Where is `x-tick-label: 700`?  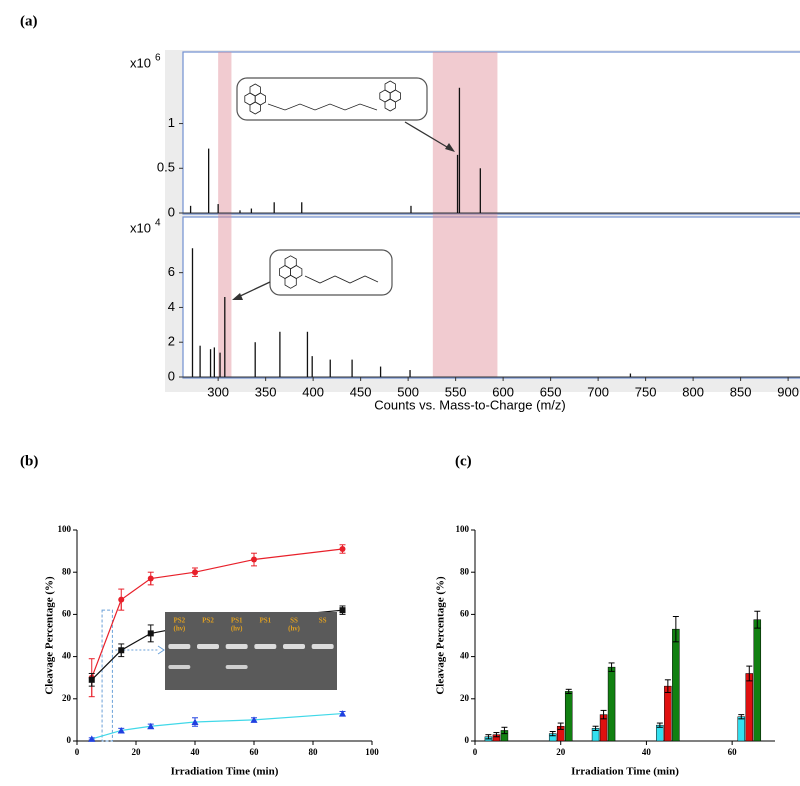
x-tick-label: 700 is located at coordinates (598, 391).